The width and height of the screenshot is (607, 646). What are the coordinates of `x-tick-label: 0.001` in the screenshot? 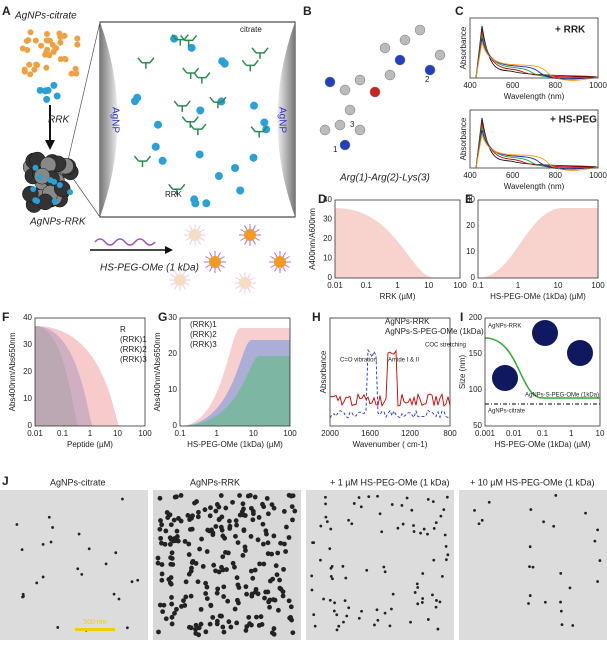 It's located at (485, 433).